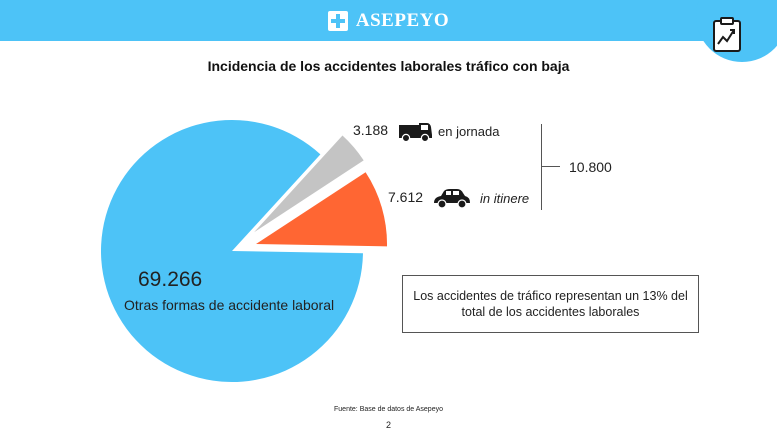 This screenshot has height=437, width=777. I want to click on header-bar, so click(388, 20).